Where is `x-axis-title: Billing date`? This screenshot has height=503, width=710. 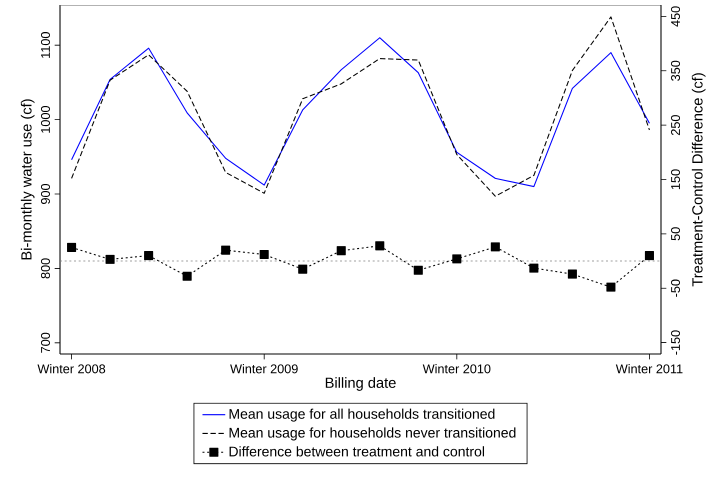 x-axis-title: Billing date is located at coordinates (361, 384).